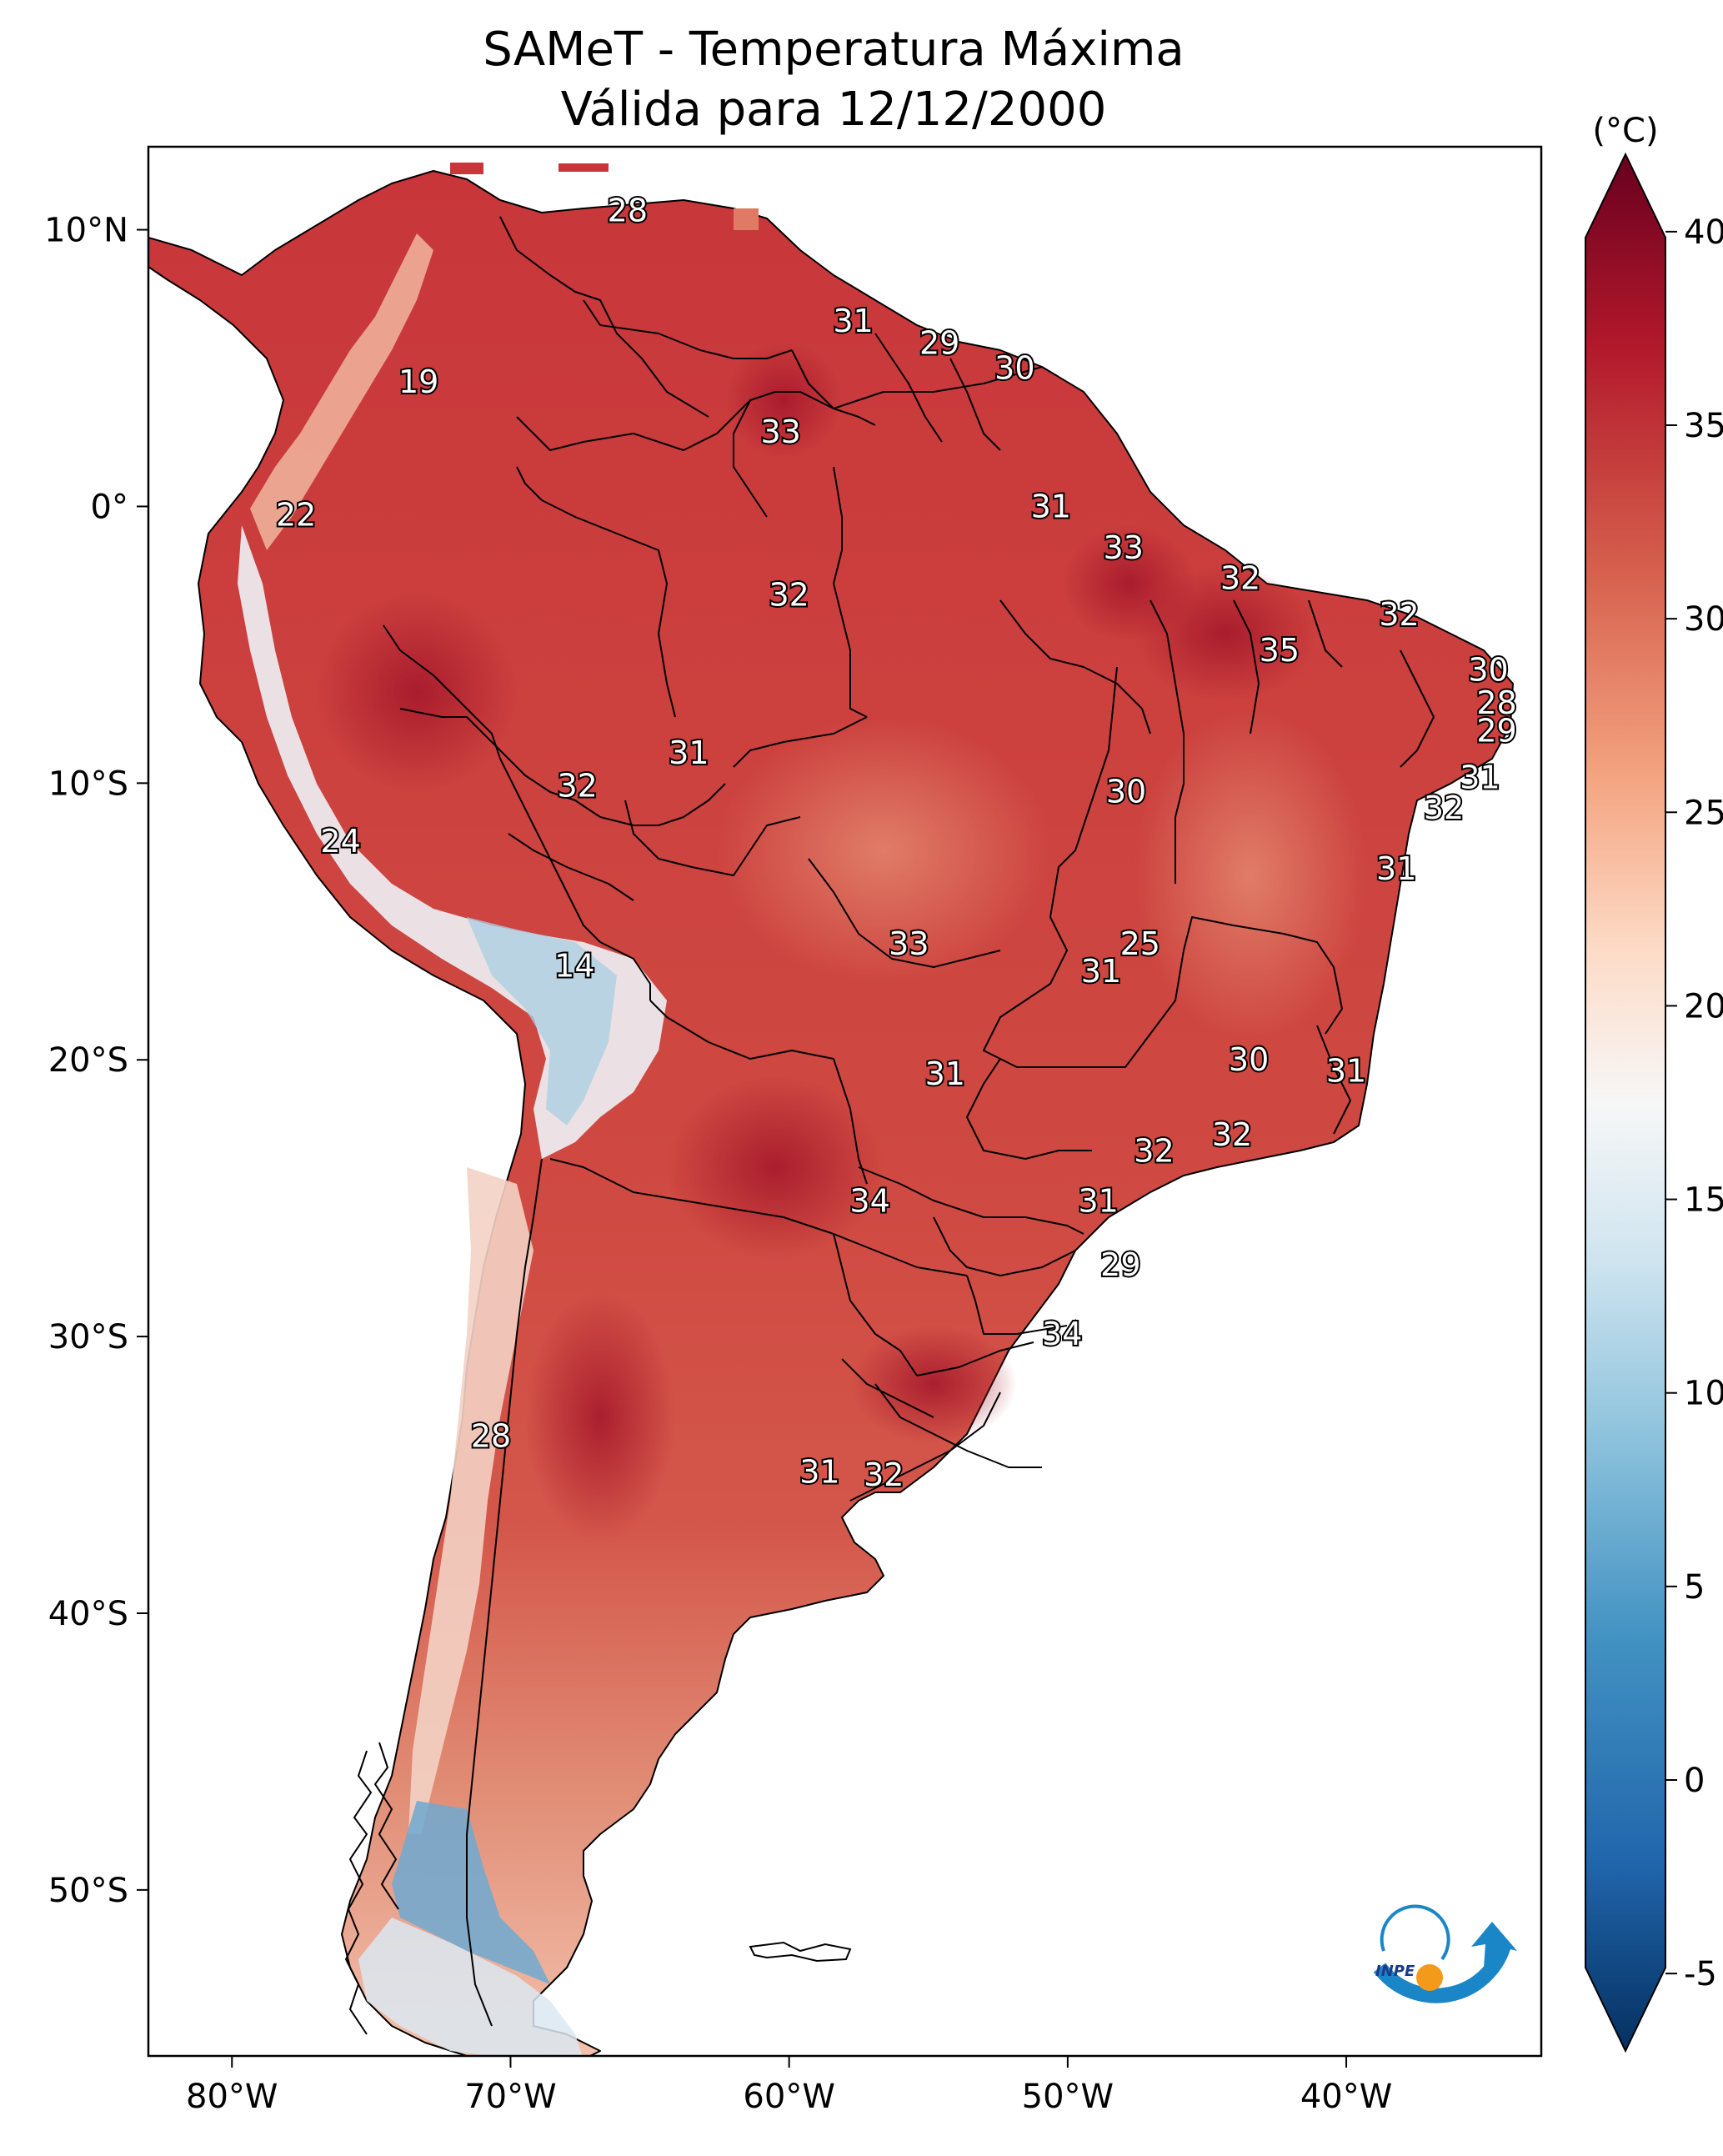 This screenshot has height=2156, width=1723. I want to click on logo-loop, so click(1415, 1932).